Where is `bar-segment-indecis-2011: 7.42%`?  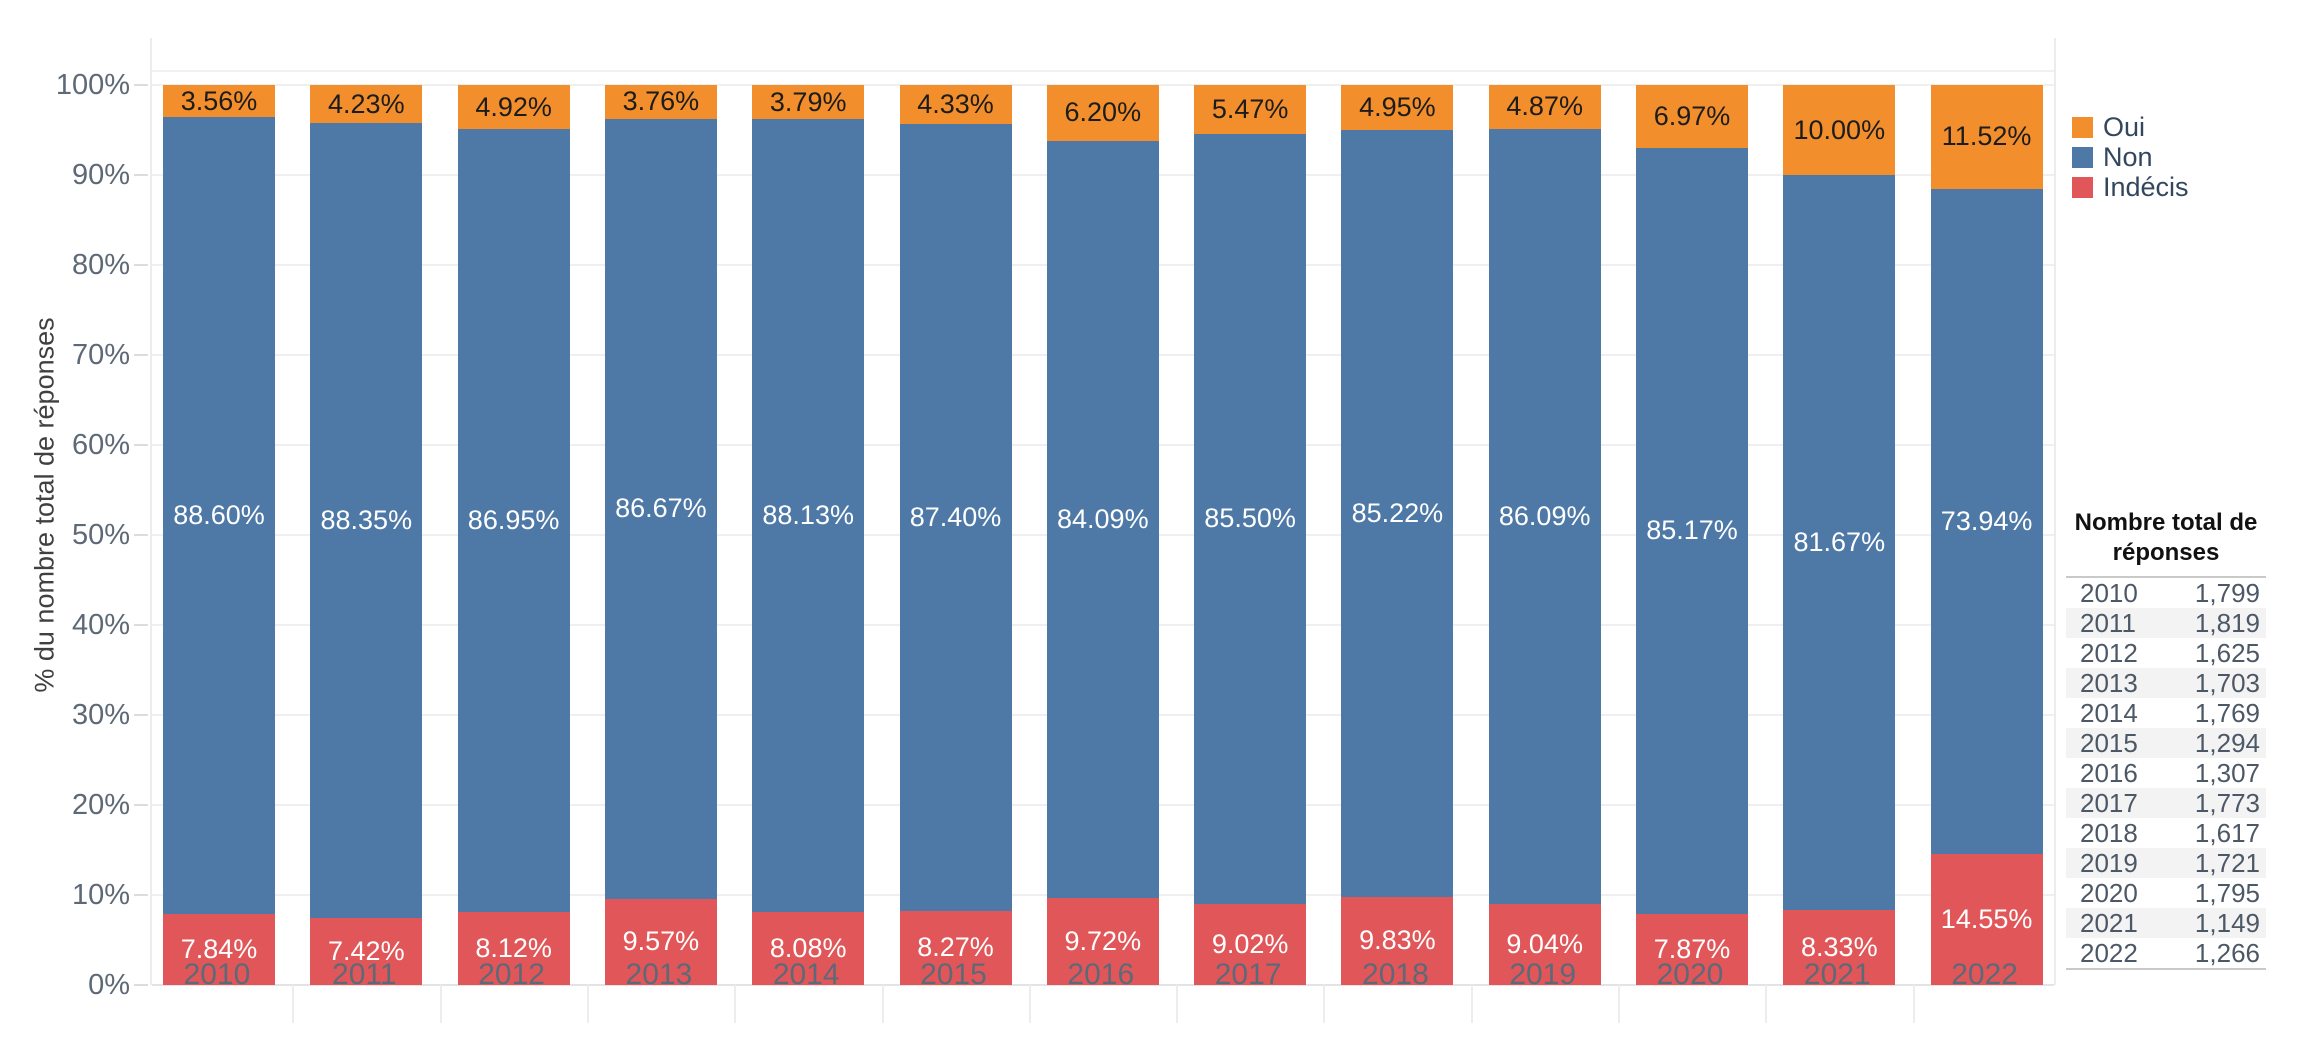
bar-segment-indecis-2011: 7.42% is located at coordinates (366, 951).